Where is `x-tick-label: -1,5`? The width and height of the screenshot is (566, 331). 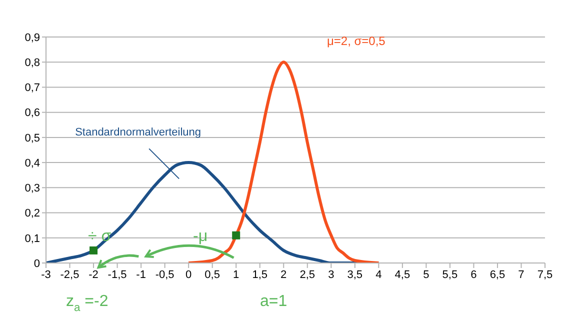
x-tick-label: -1,5 is located at coordinates (117, 274).